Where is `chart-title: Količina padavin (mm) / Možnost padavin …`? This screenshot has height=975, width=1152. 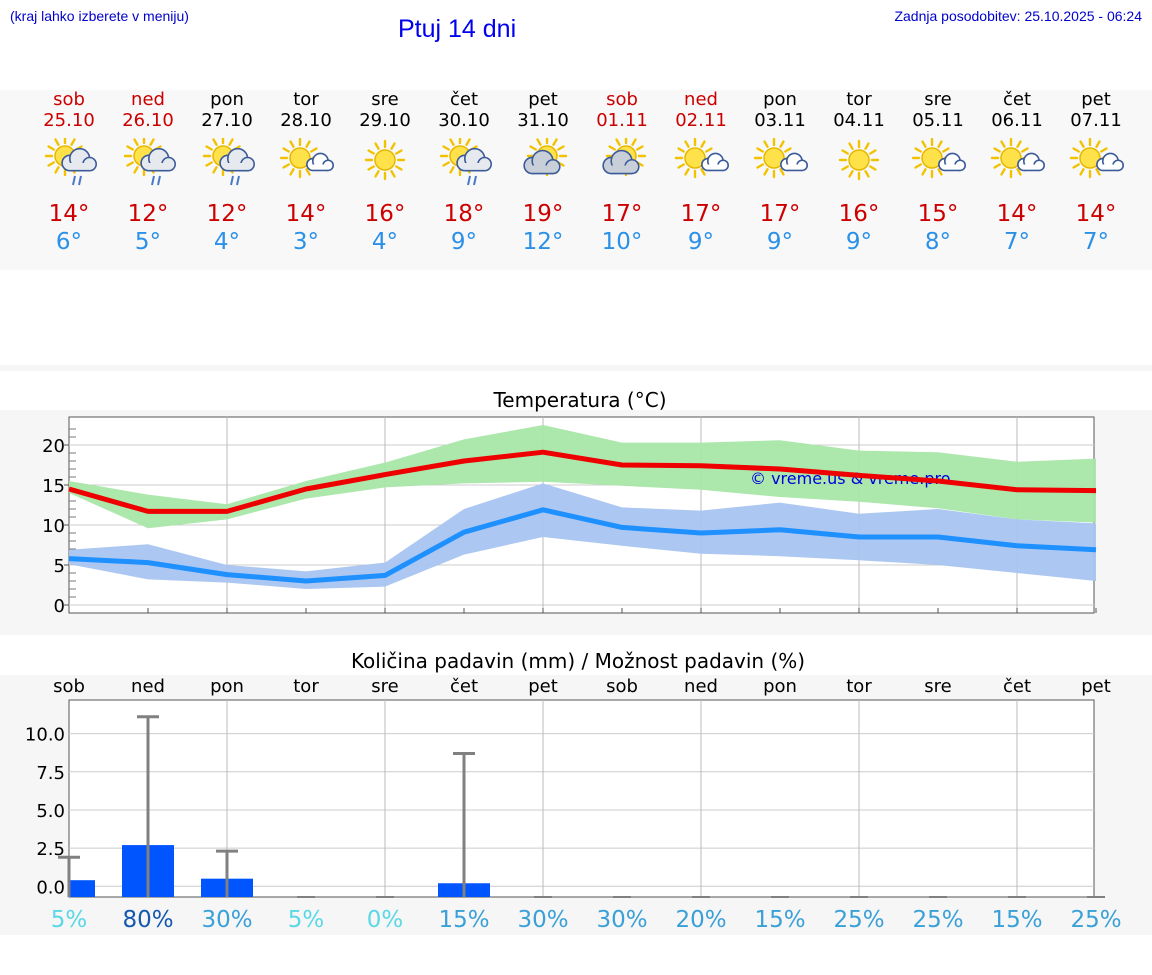
chart-title: Količina padavin (mm) / Možnost padavin … is located at coordinates (578, 661).